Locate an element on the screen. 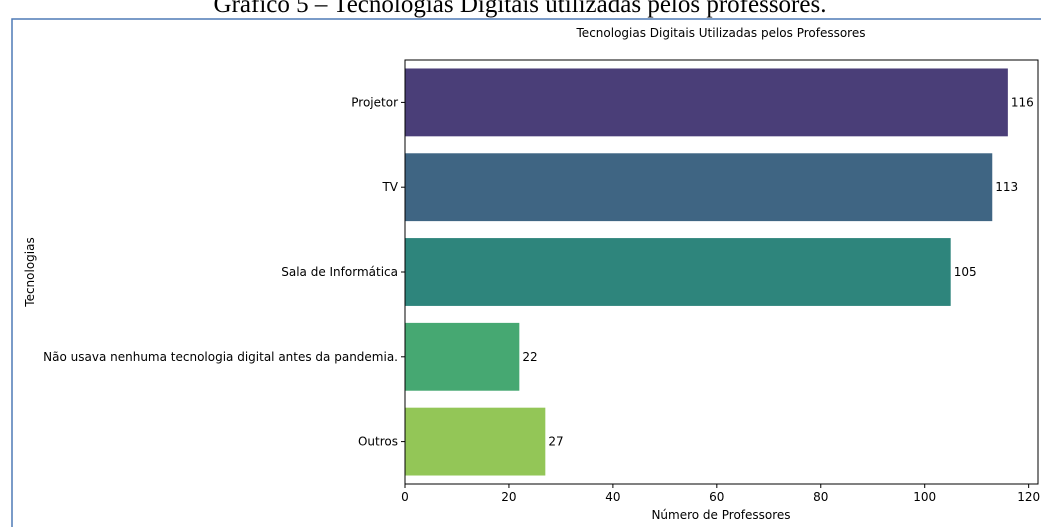 This screenshot has height=527, width=1041. x-tick-label: 0 is located at coordinates (405, 497).